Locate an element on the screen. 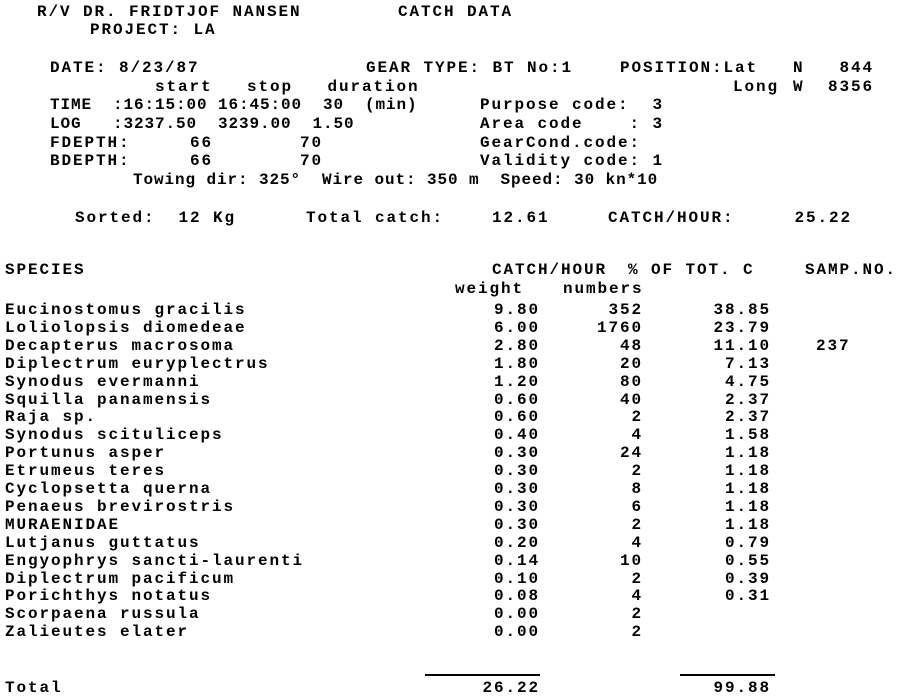 The image size is (900, 697). pct-cell: 7.13 is located at coordinates (747, 363).